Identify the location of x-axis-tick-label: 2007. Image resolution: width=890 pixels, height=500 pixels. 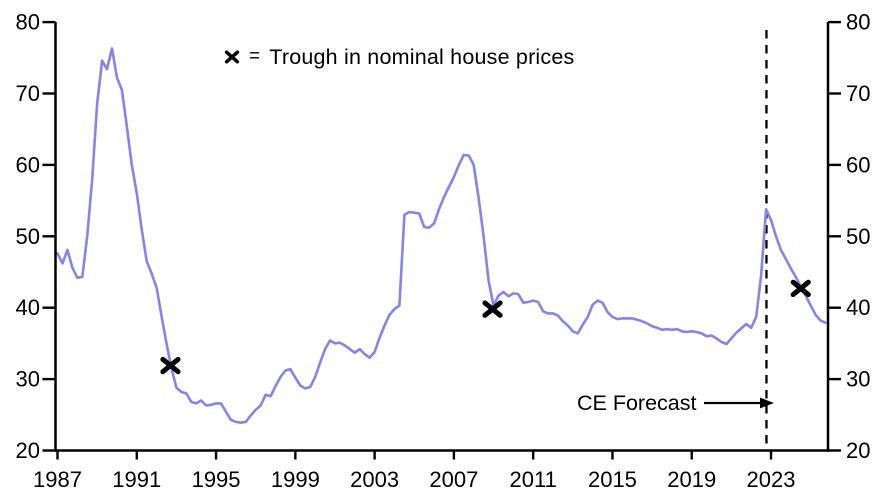
(453, 479).